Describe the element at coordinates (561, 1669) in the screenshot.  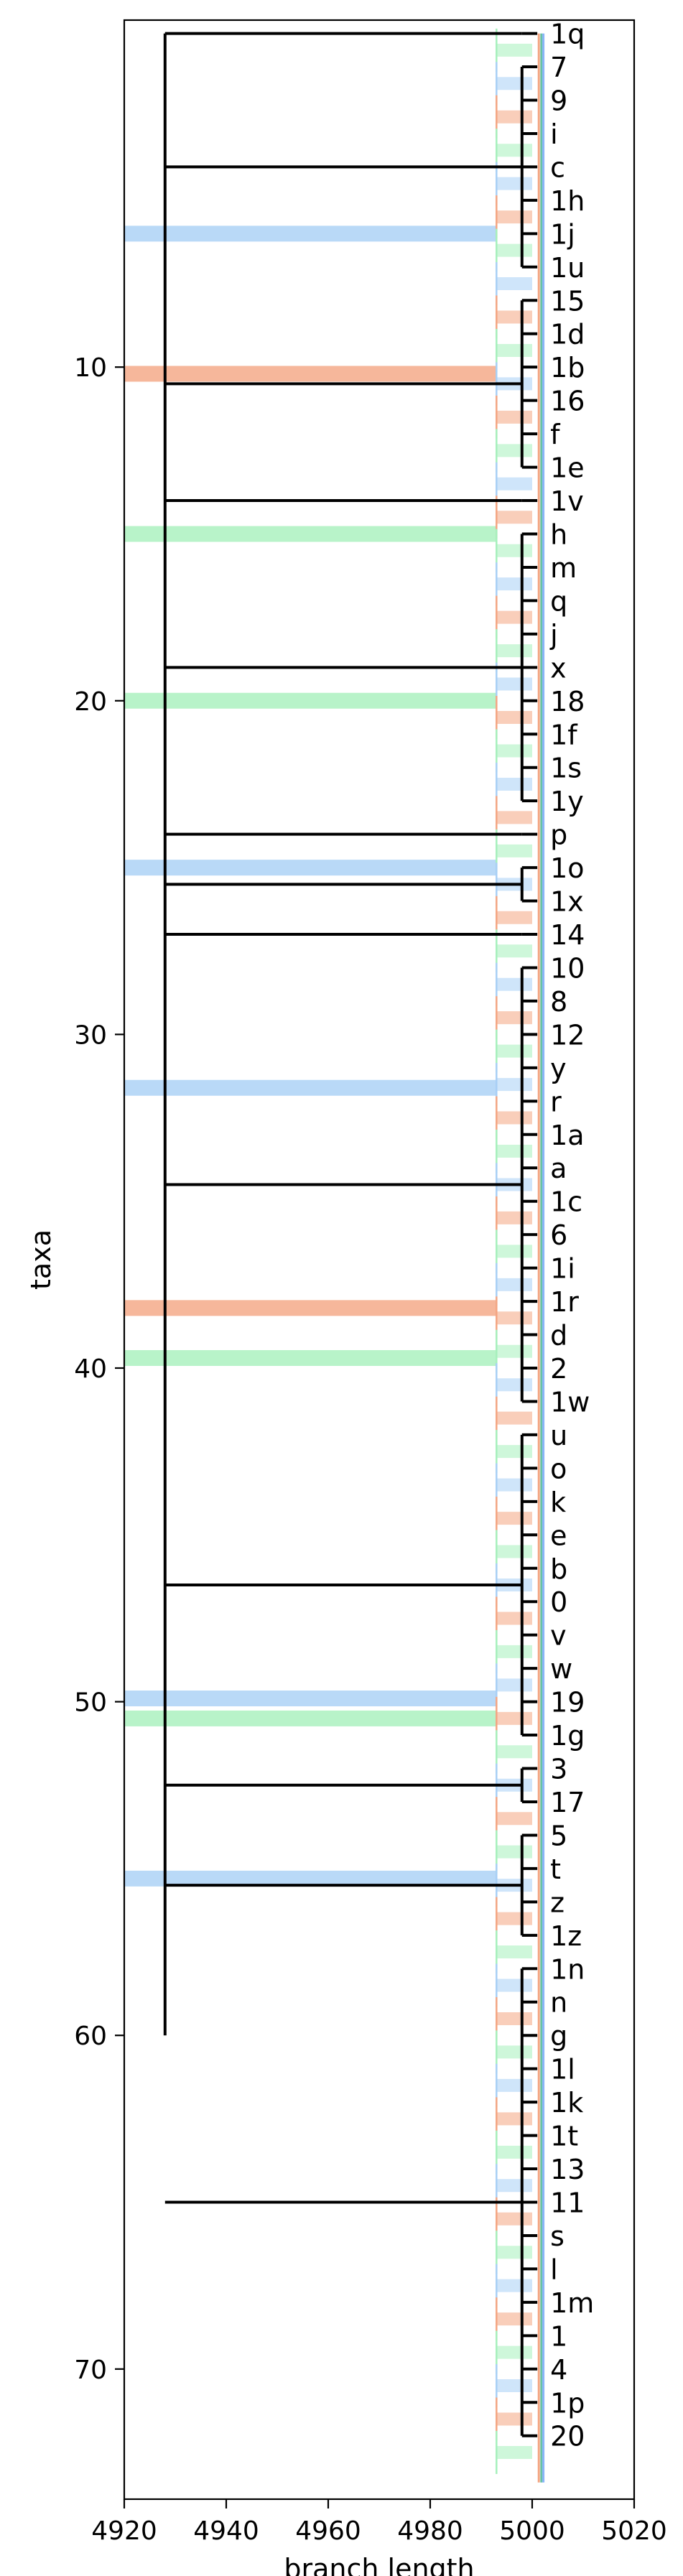
I see `taxon-label: w` at that location.